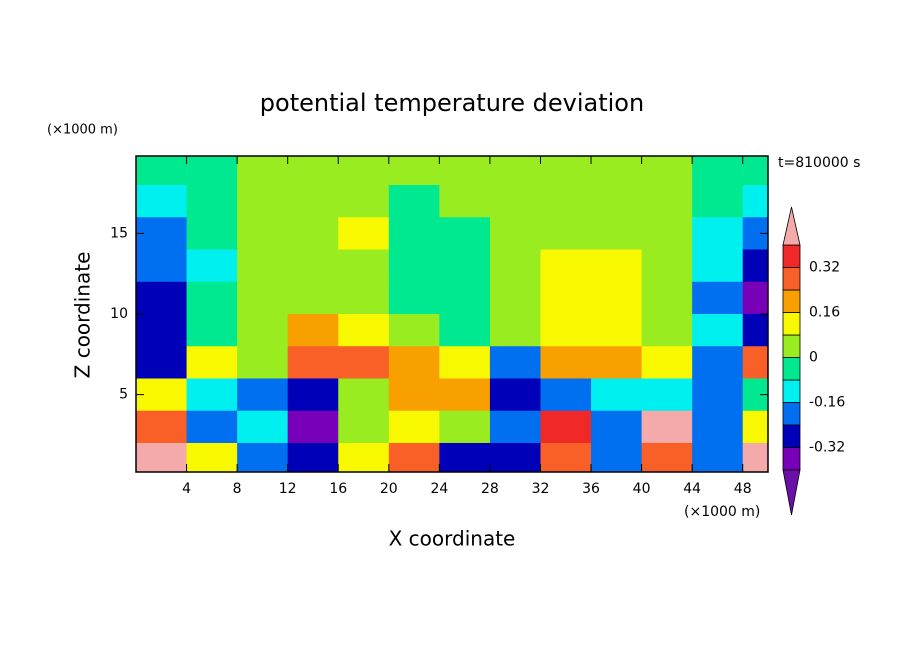 Image resolution: width=904 pixels, height=654 pixels. Describe the element at coordinates (119, 233) in the screenshot. I see `y-tick-label: 15` at that location.